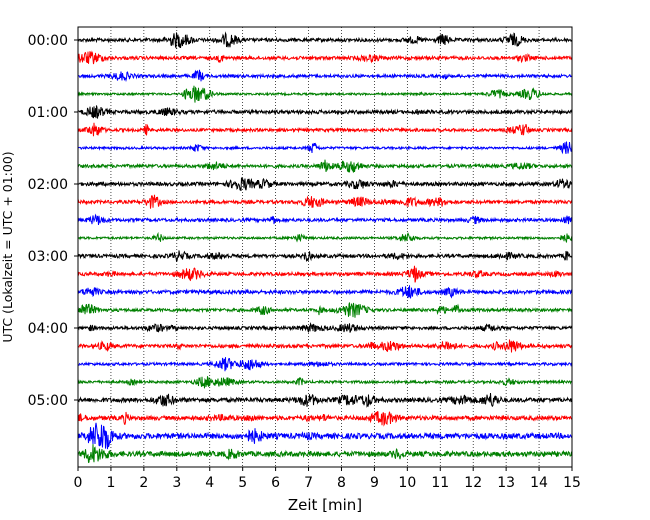 This screenshot has width=650, height=520. I want to click on x-axis-label: Zeit [min], so click(325, 505).